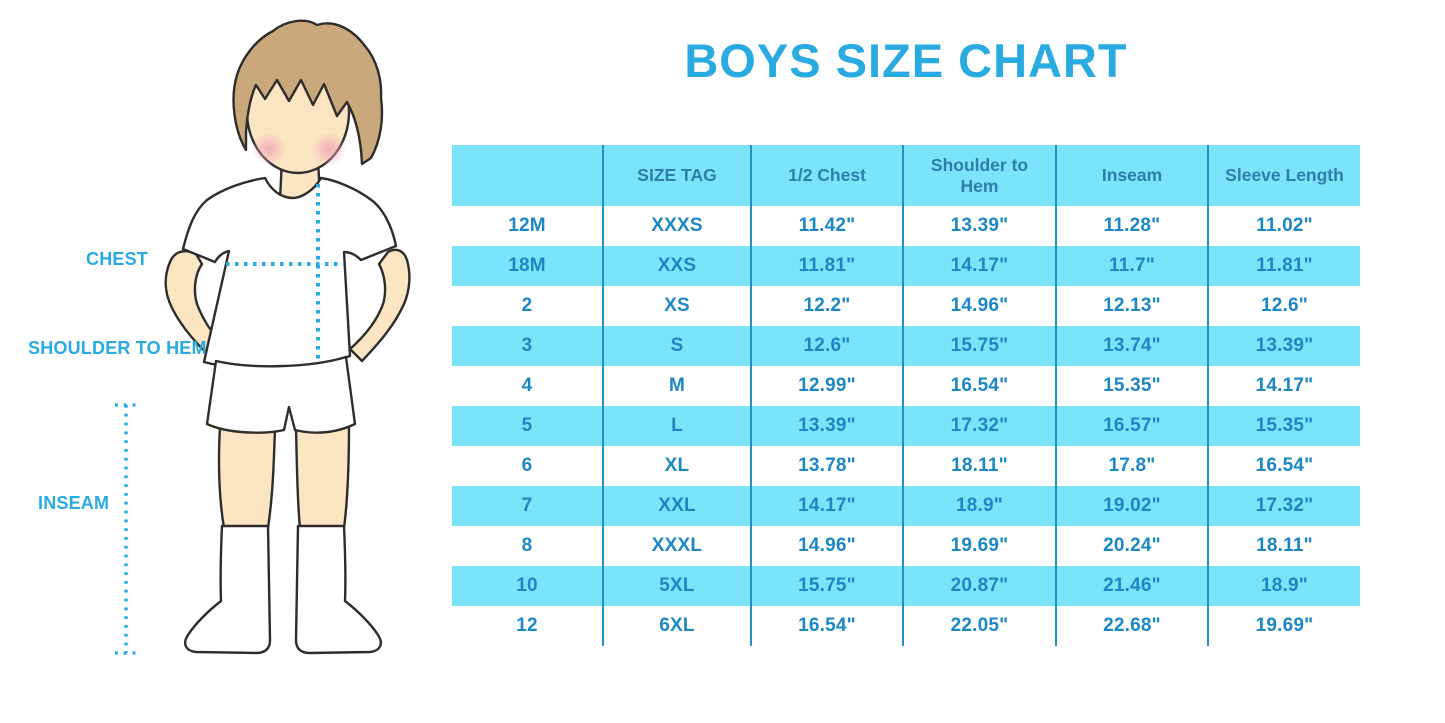 The width and height of the screenshot is (1445, 723). I want to click on measurement-cell: XXXL, so click(677, 546).